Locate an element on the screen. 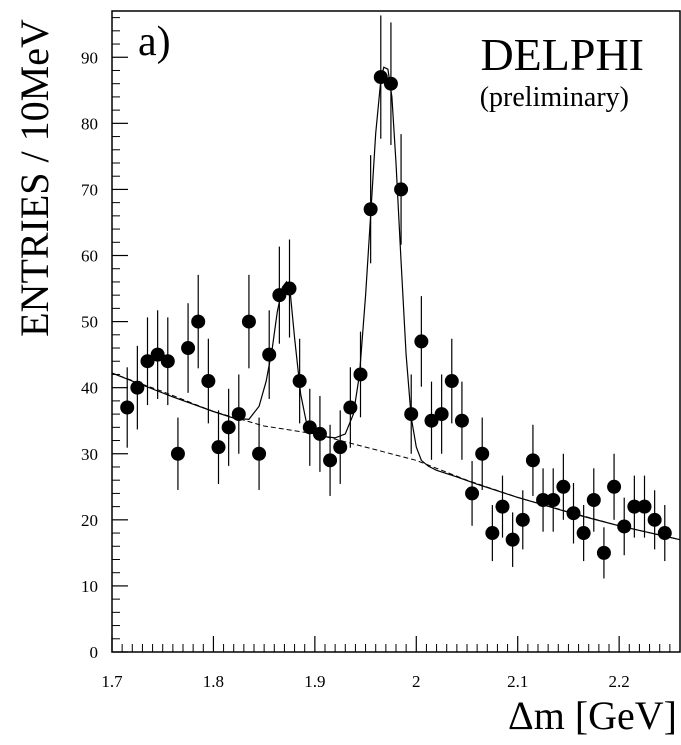 The height and width of the screenshot is (745, 681). y-tick-label: 40 is located at coordinates (89, 388).